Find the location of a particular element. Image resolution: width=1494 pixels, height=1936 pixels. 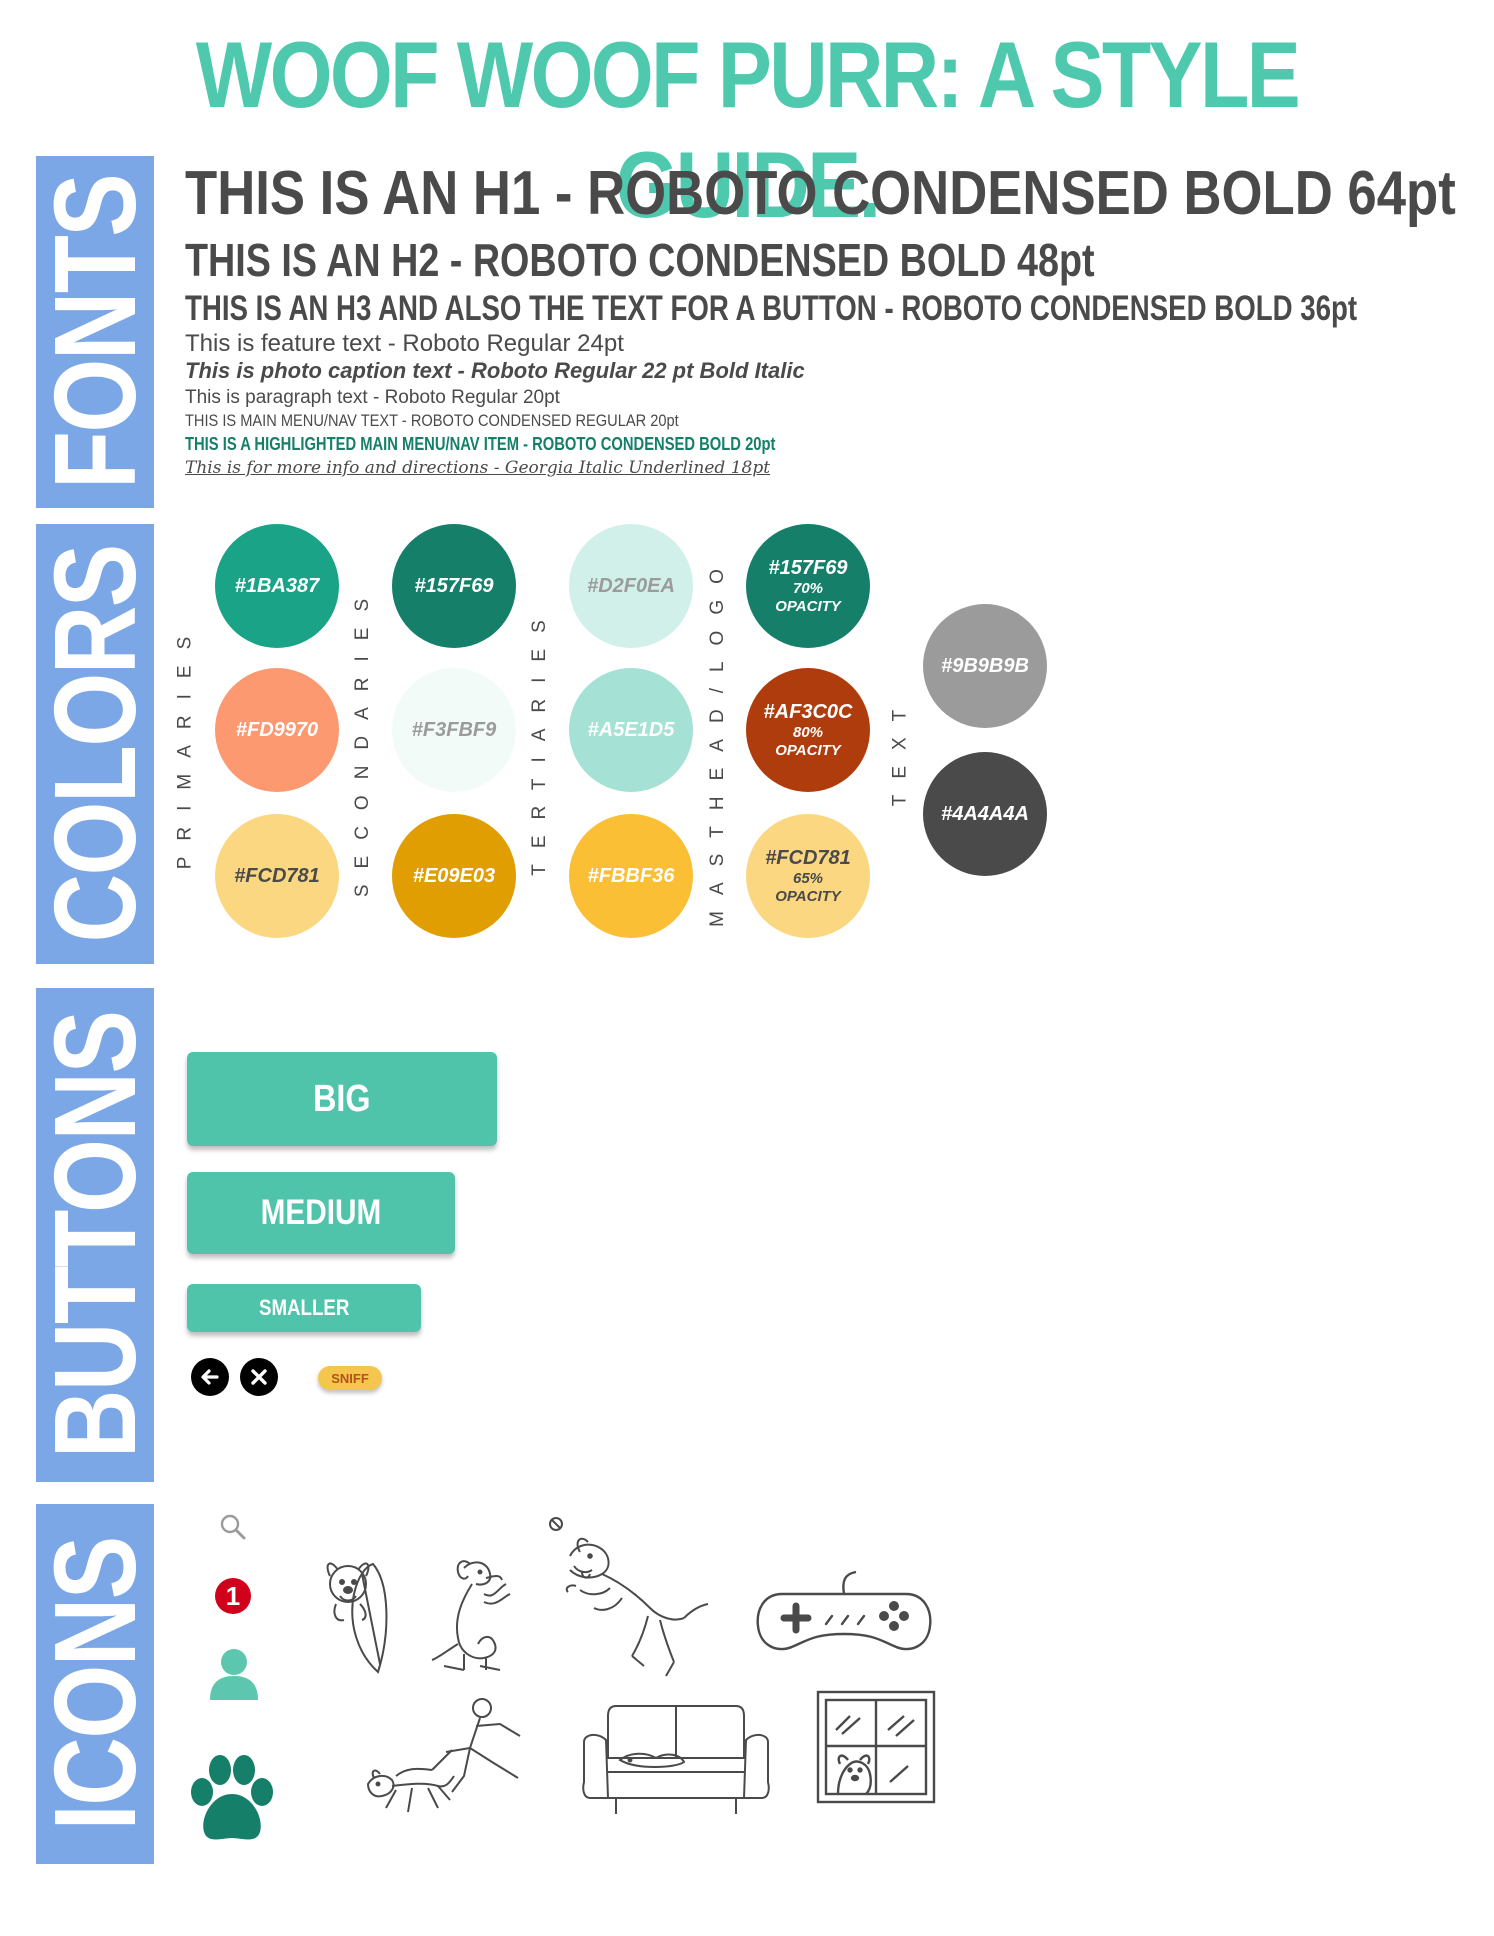

search-icon is located at coordinates (233, 1527).